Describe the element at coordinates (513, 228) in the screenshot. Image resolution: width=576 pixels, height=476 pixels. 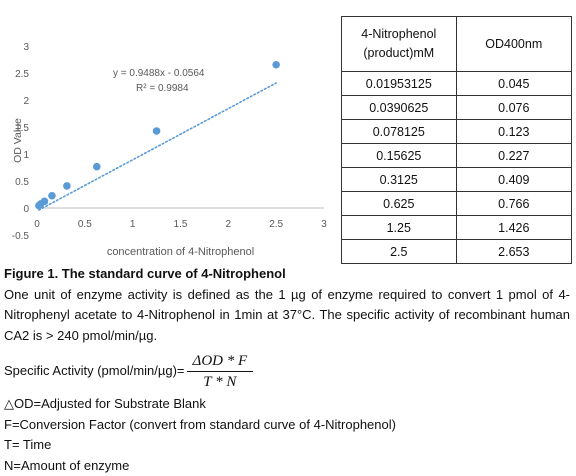
I see `table-cell-od: 1.426` at that location.